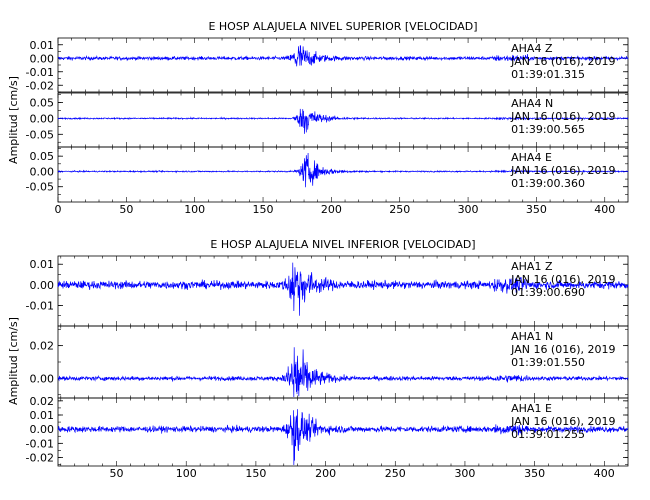 This screenshot has height=500, width=650. Describe the element at coordinates (532, 336) in the screenshot. I see `station-label: AHA1 N` at that location.